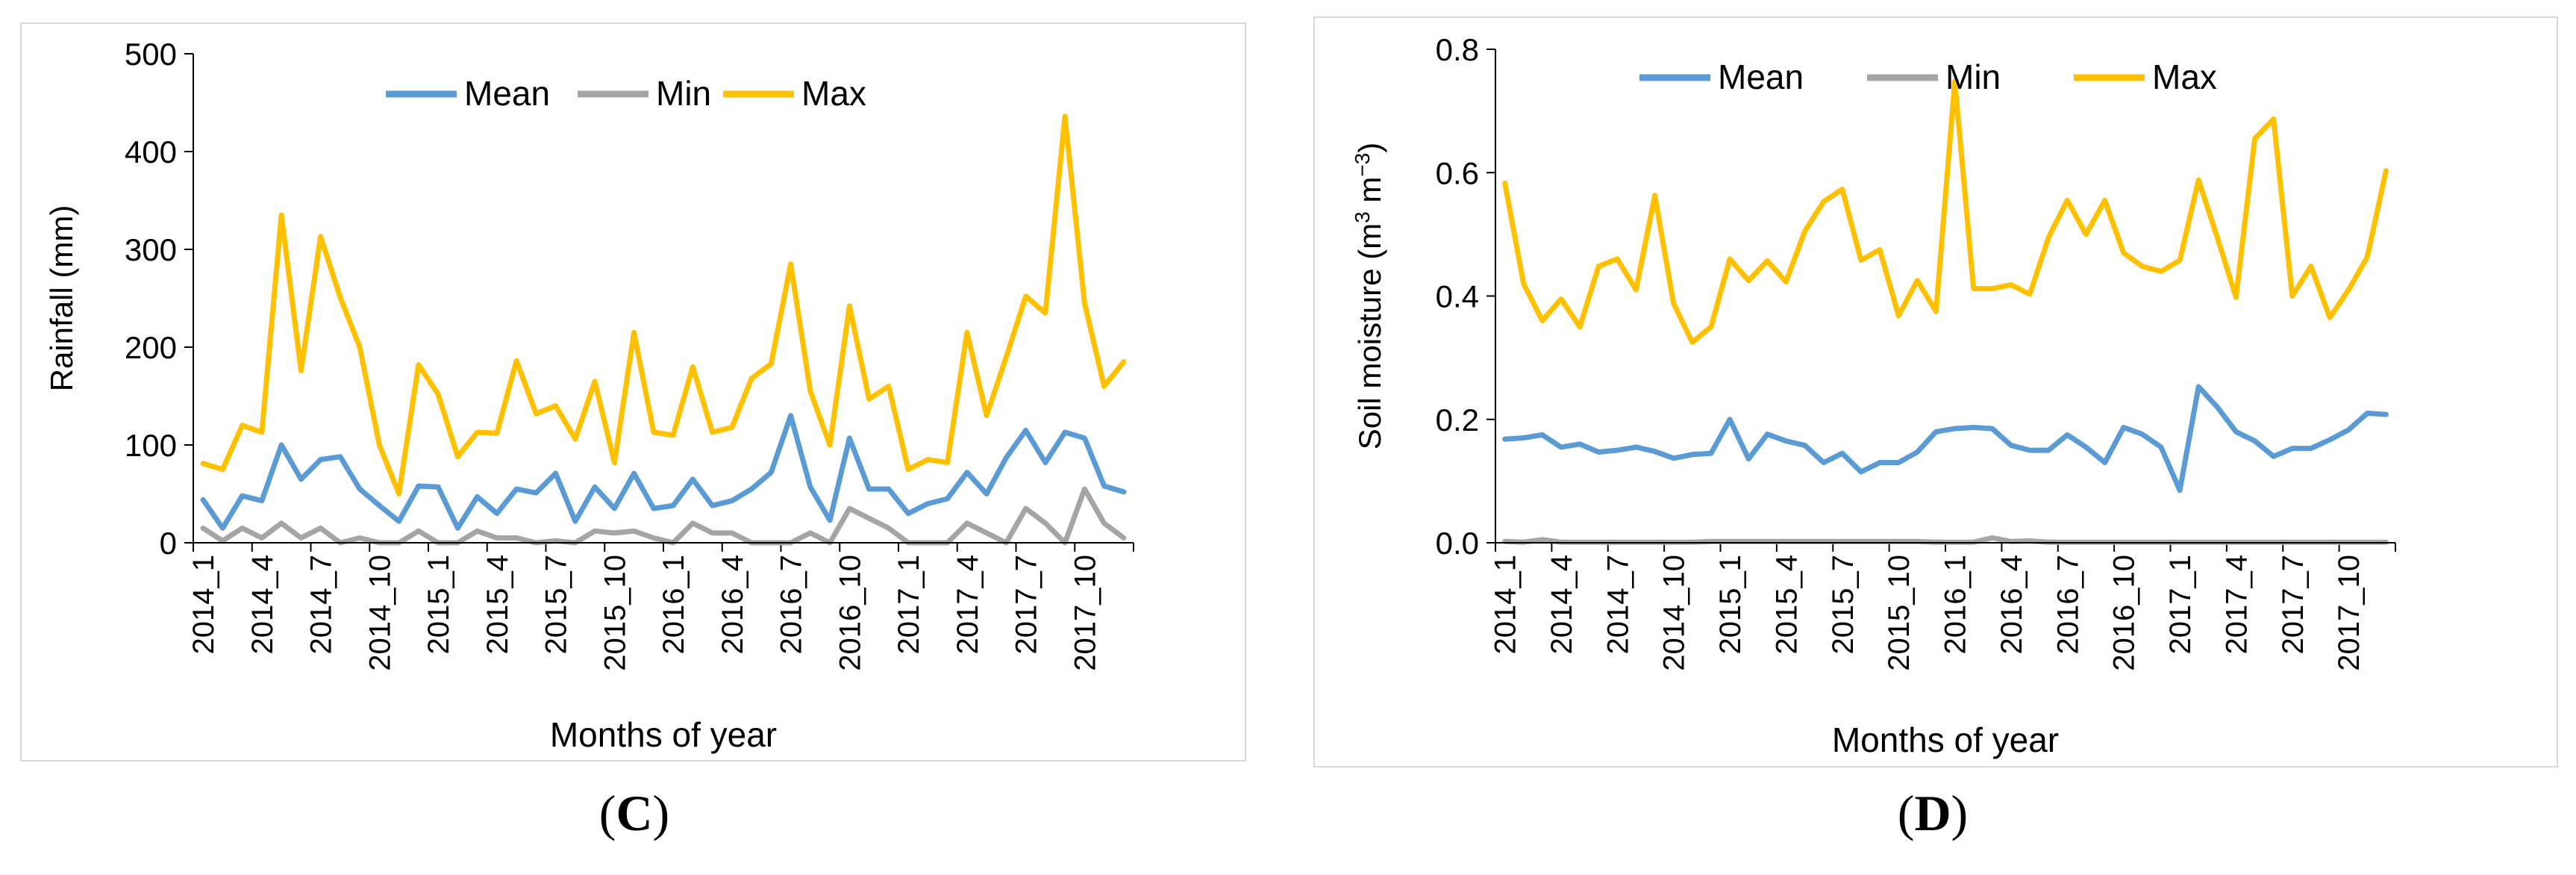  What do you see at coordinates (151, 347) in the screenshot?
I see `y-tick-label: 200` at bounding box center [151, 347].